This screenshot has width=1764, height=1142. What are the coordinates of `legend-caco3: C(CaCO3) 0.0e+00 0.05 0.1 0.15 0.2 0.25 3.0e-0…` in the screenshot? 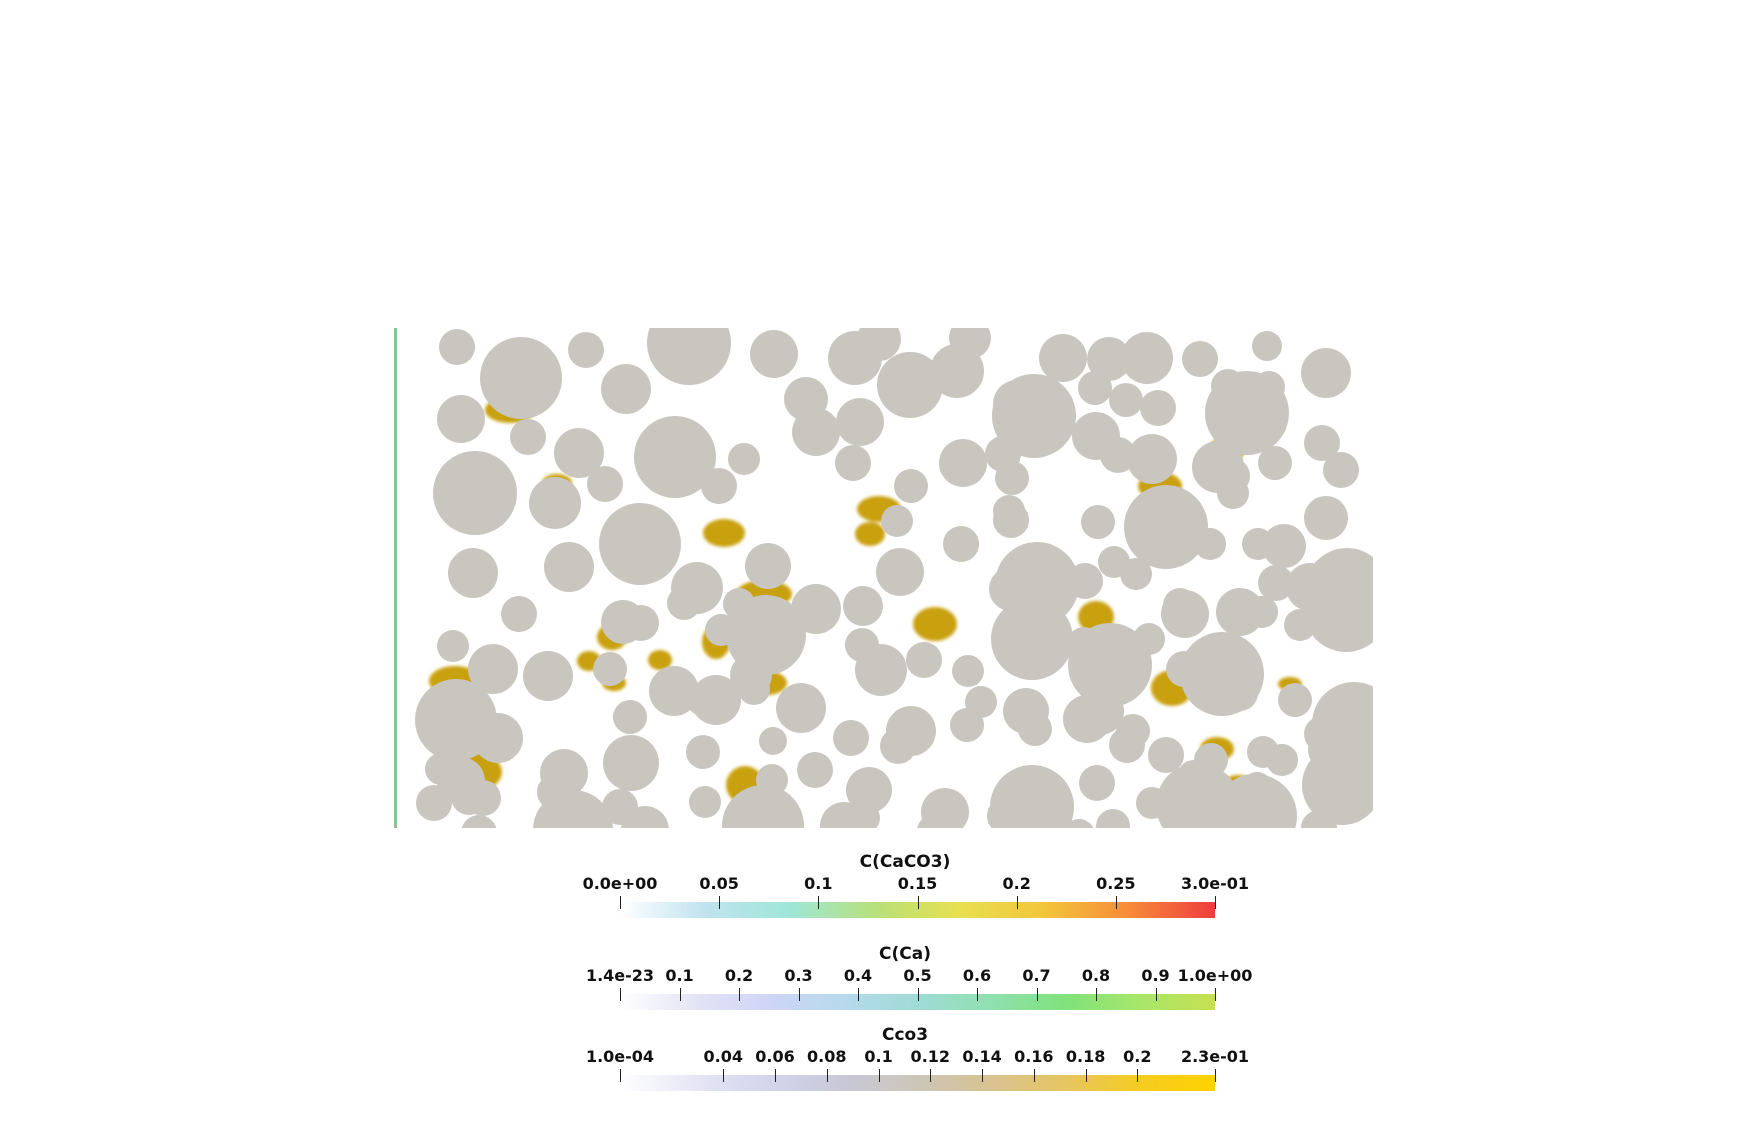 It's located at (914, 892).